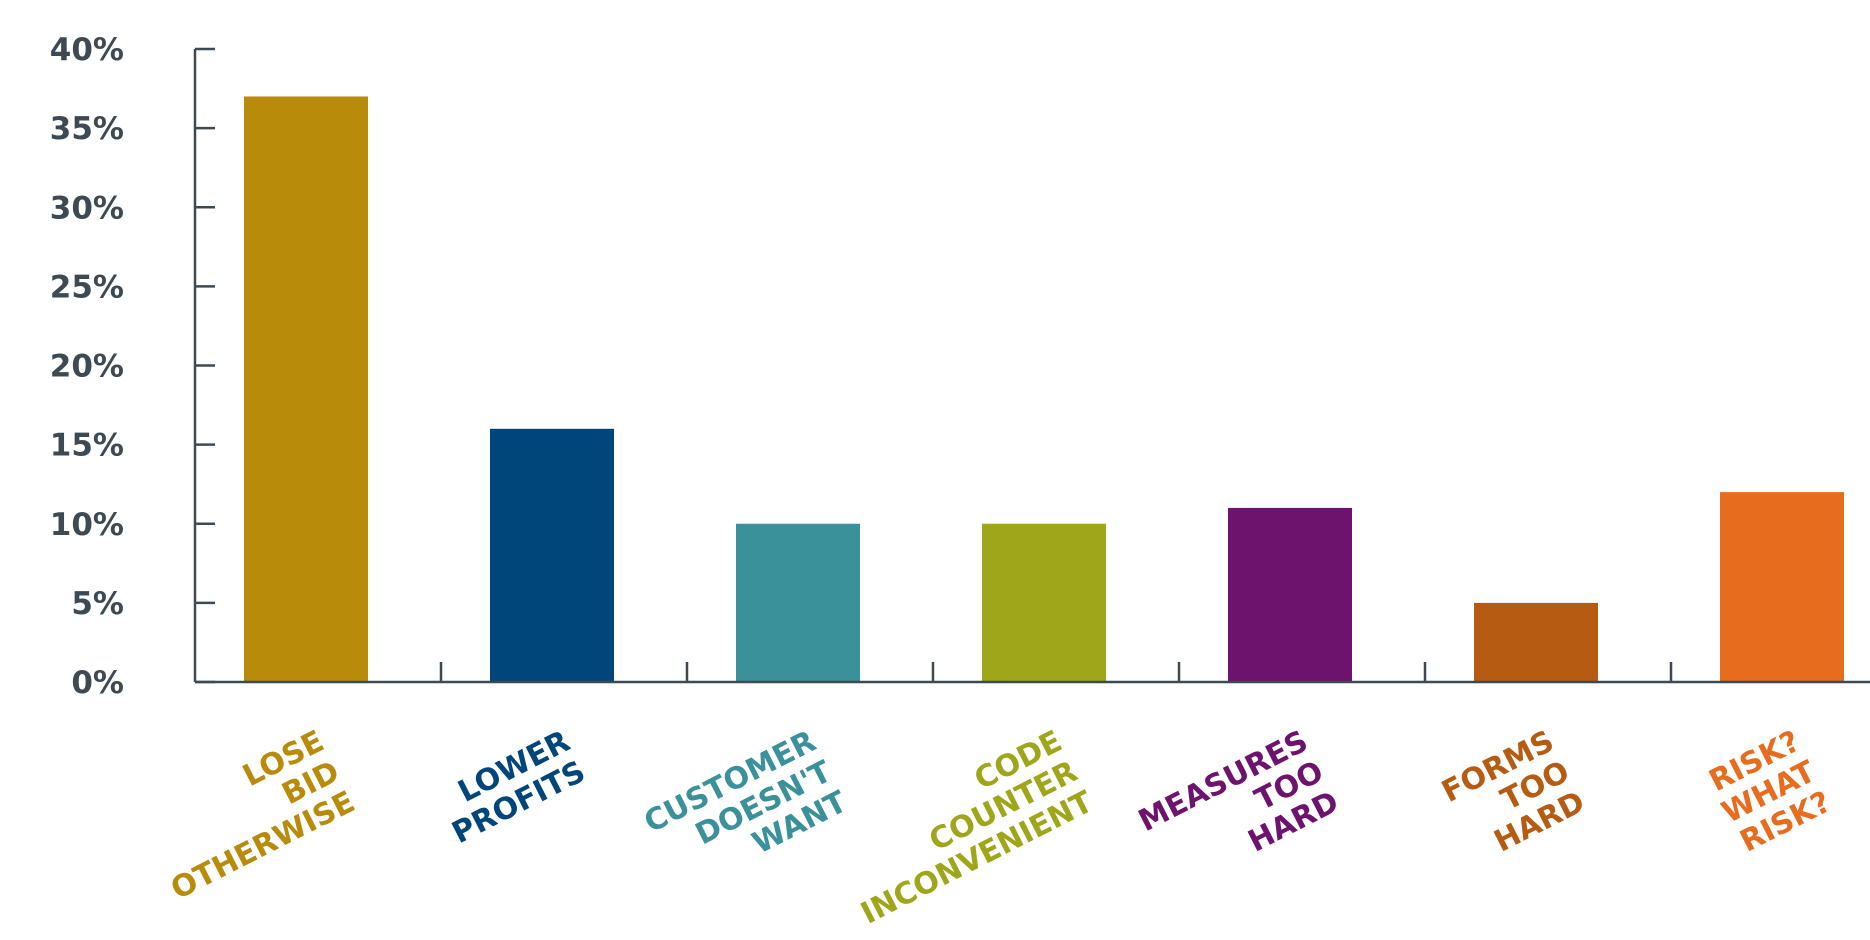 This screenshot has height=940, width=1870. Describe the element at coordinates (262, 846) in the screenshot. I see `category-label-line: OTHERWISE` at that location.